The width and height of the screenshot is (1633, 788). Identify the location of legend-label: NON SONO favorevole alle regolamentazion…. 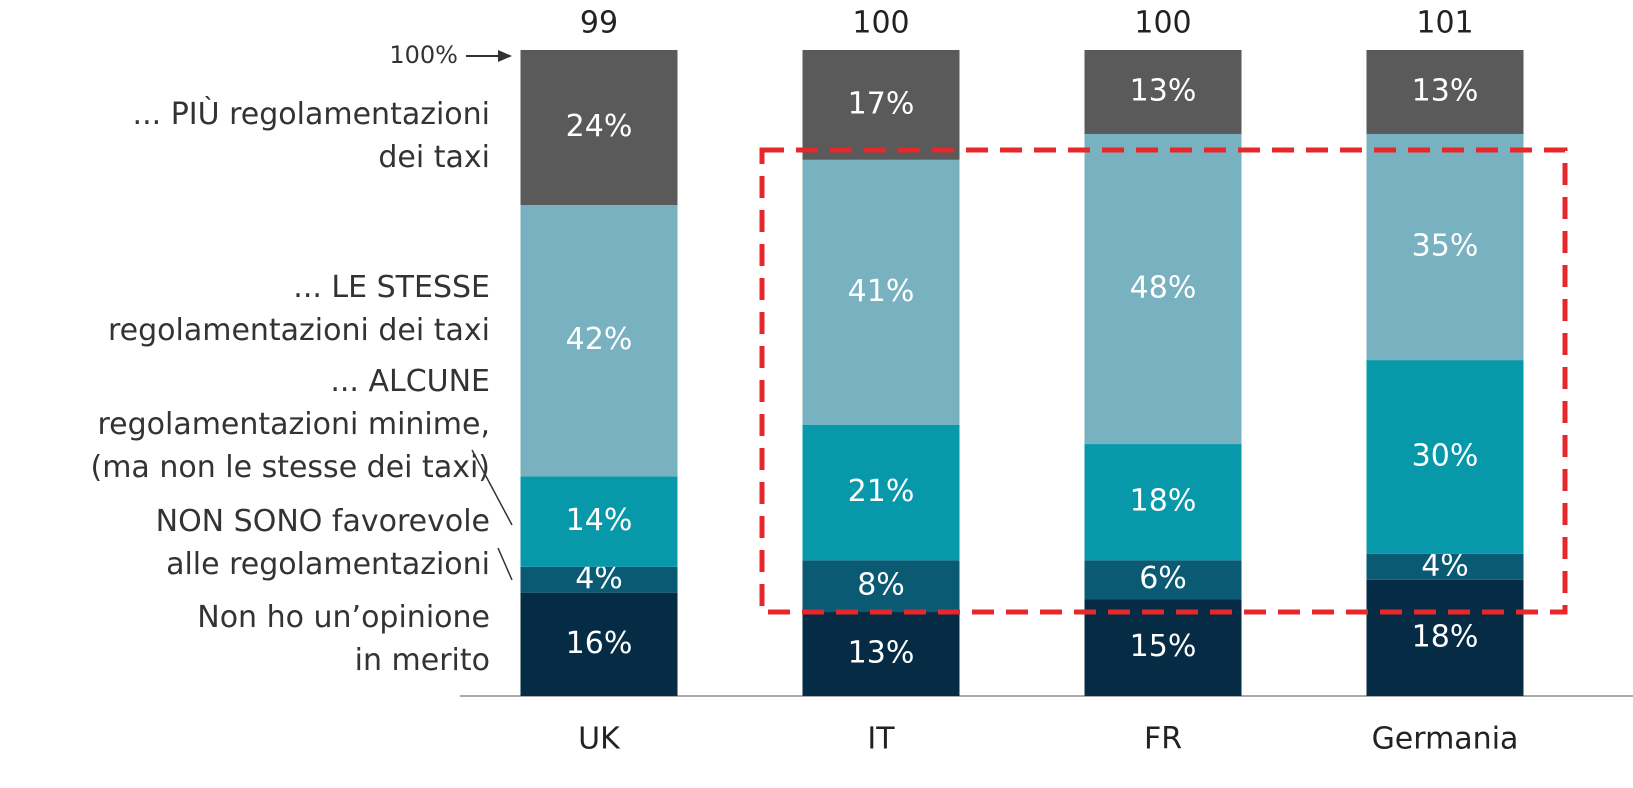
(322, 543).